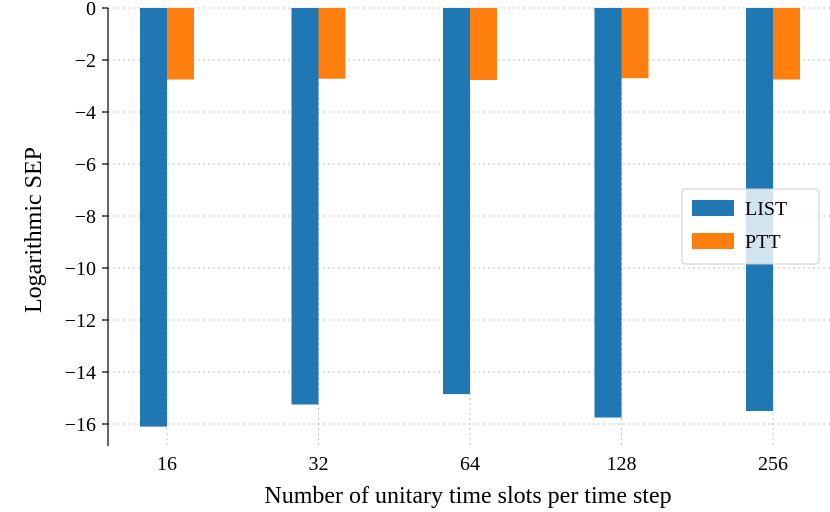 This screenshot has width=830, height=512. I want to click on y-tick-label: −16, so click(80, 425).